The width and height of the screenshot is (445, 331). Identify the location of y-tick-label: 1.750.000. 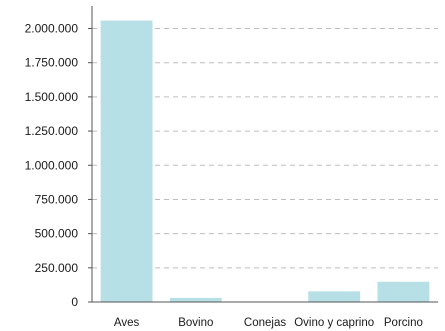
(52, 63).